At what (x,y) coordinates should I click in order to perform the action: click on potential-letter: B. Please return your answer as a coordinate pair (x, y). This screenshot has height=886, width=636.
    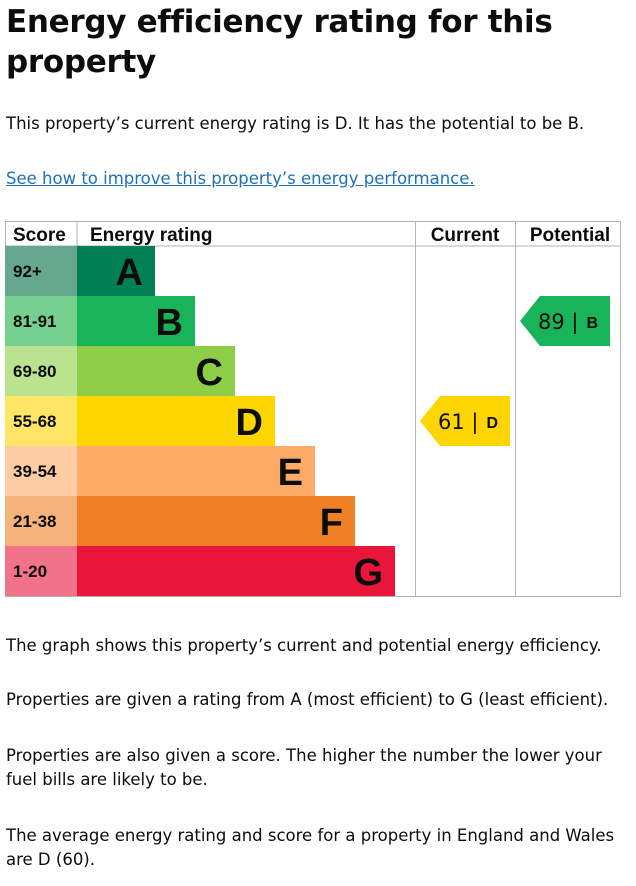
    Looking at the image, I should click on (592, 323).